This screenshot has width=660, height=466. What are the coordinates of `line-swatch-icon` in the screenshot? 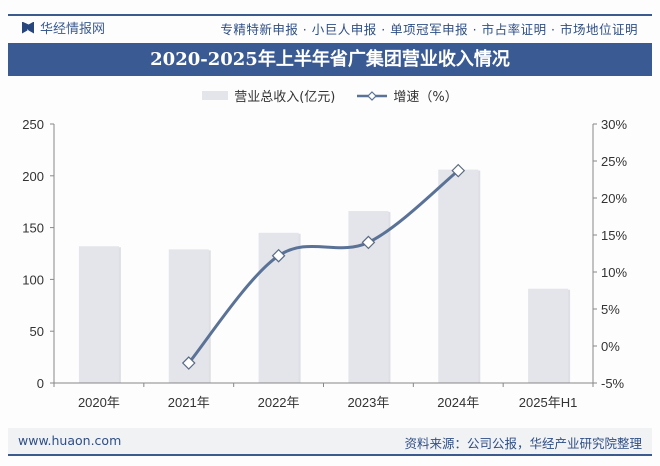 It's located at (372, 95).